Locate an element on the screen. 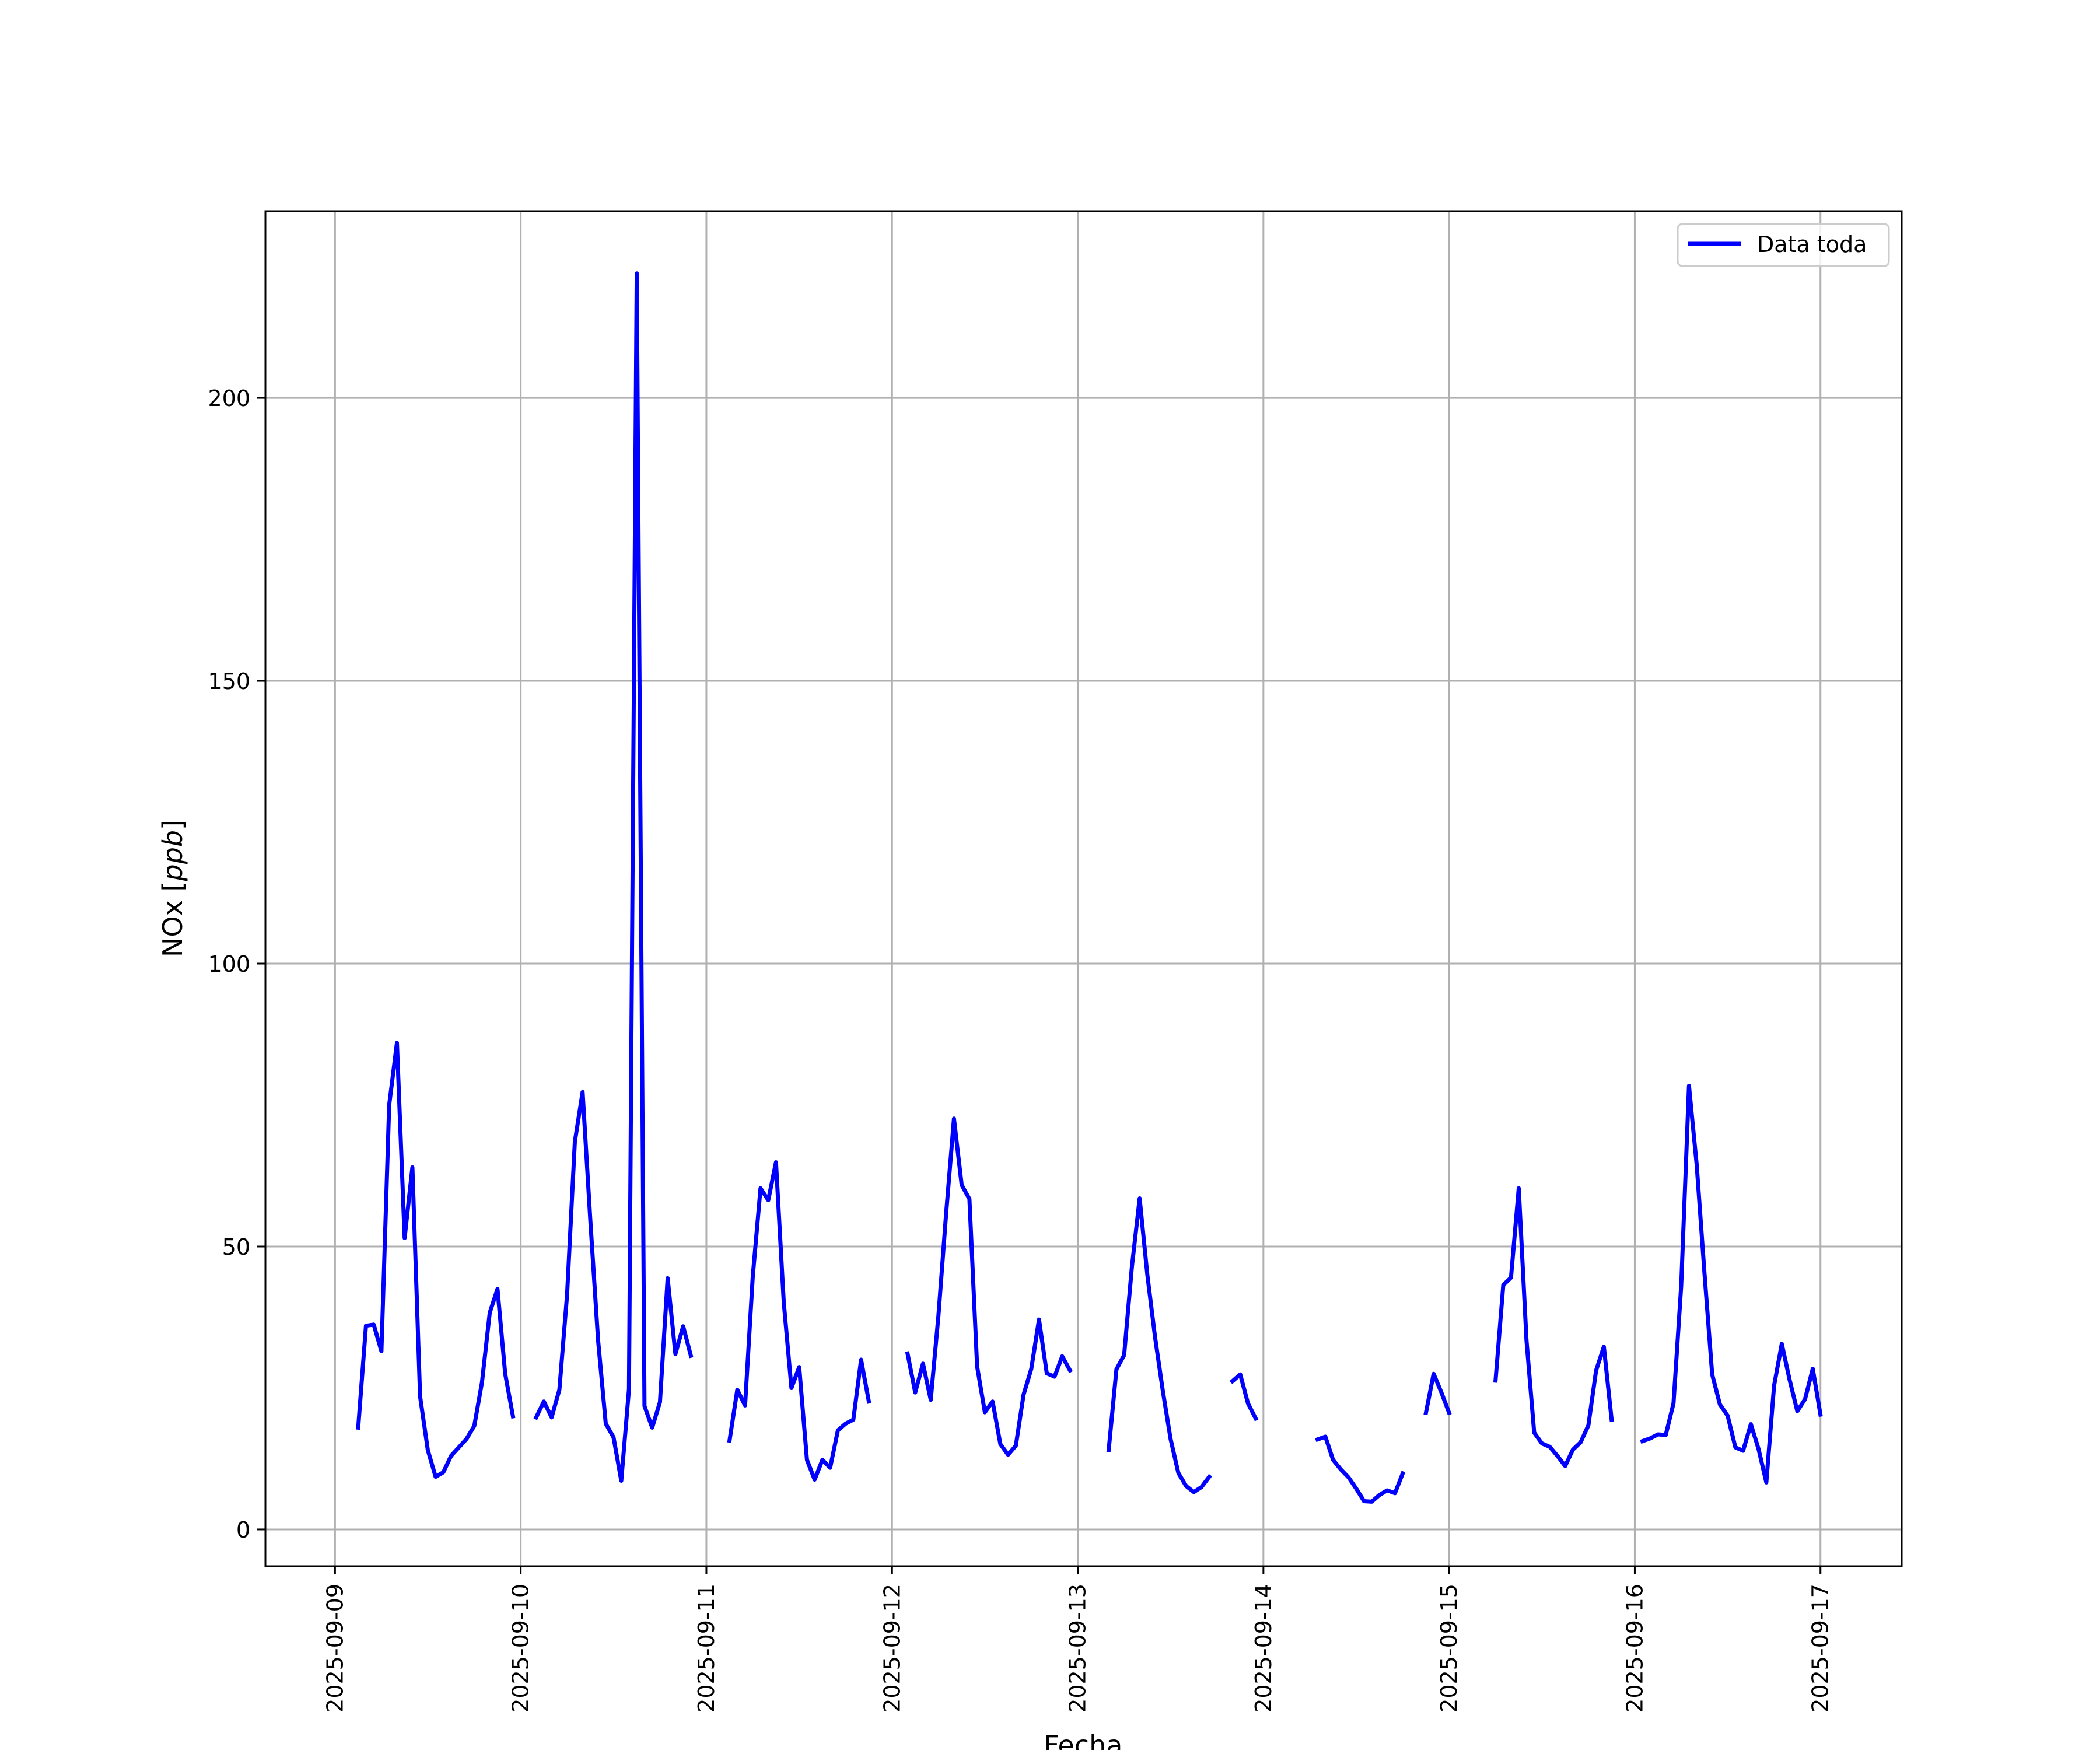 The width and height of the screenshot is (2100, 1750). x-tick-label: 2025-09-10 is located at coordinates (521, 1648).